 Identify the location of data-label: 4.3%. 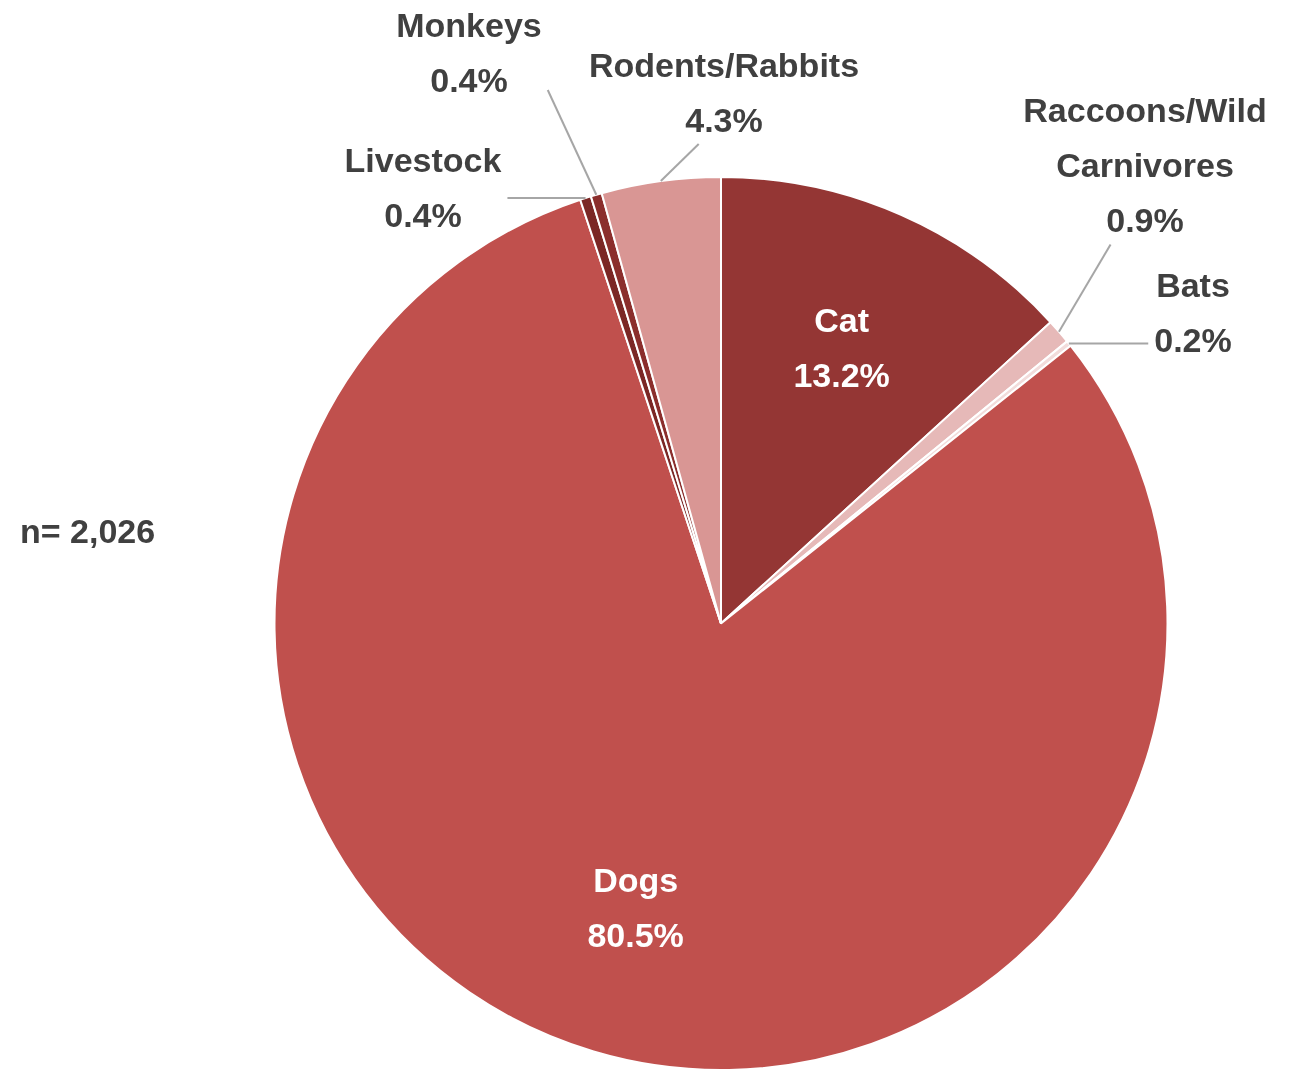
(724, 119).